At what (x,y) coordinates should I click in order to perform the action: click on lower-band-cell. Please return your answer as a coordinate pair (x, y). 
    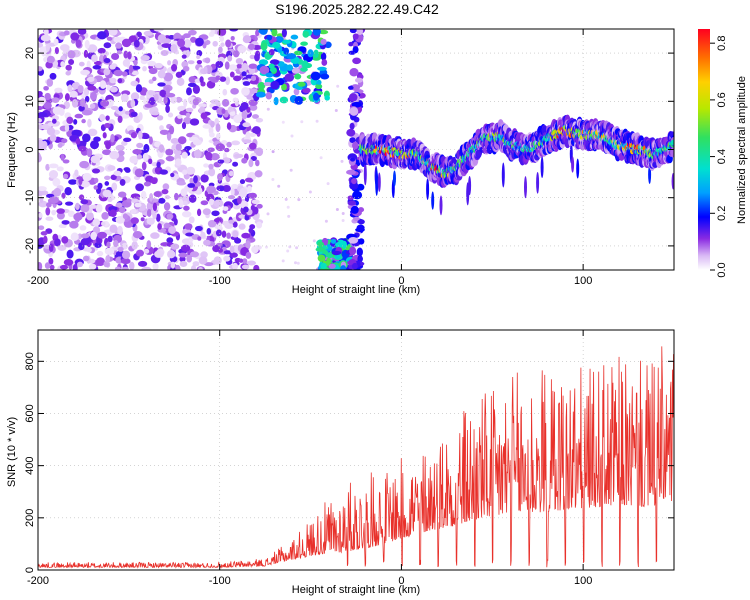
    Looking at the image, I should click on (336, 252).